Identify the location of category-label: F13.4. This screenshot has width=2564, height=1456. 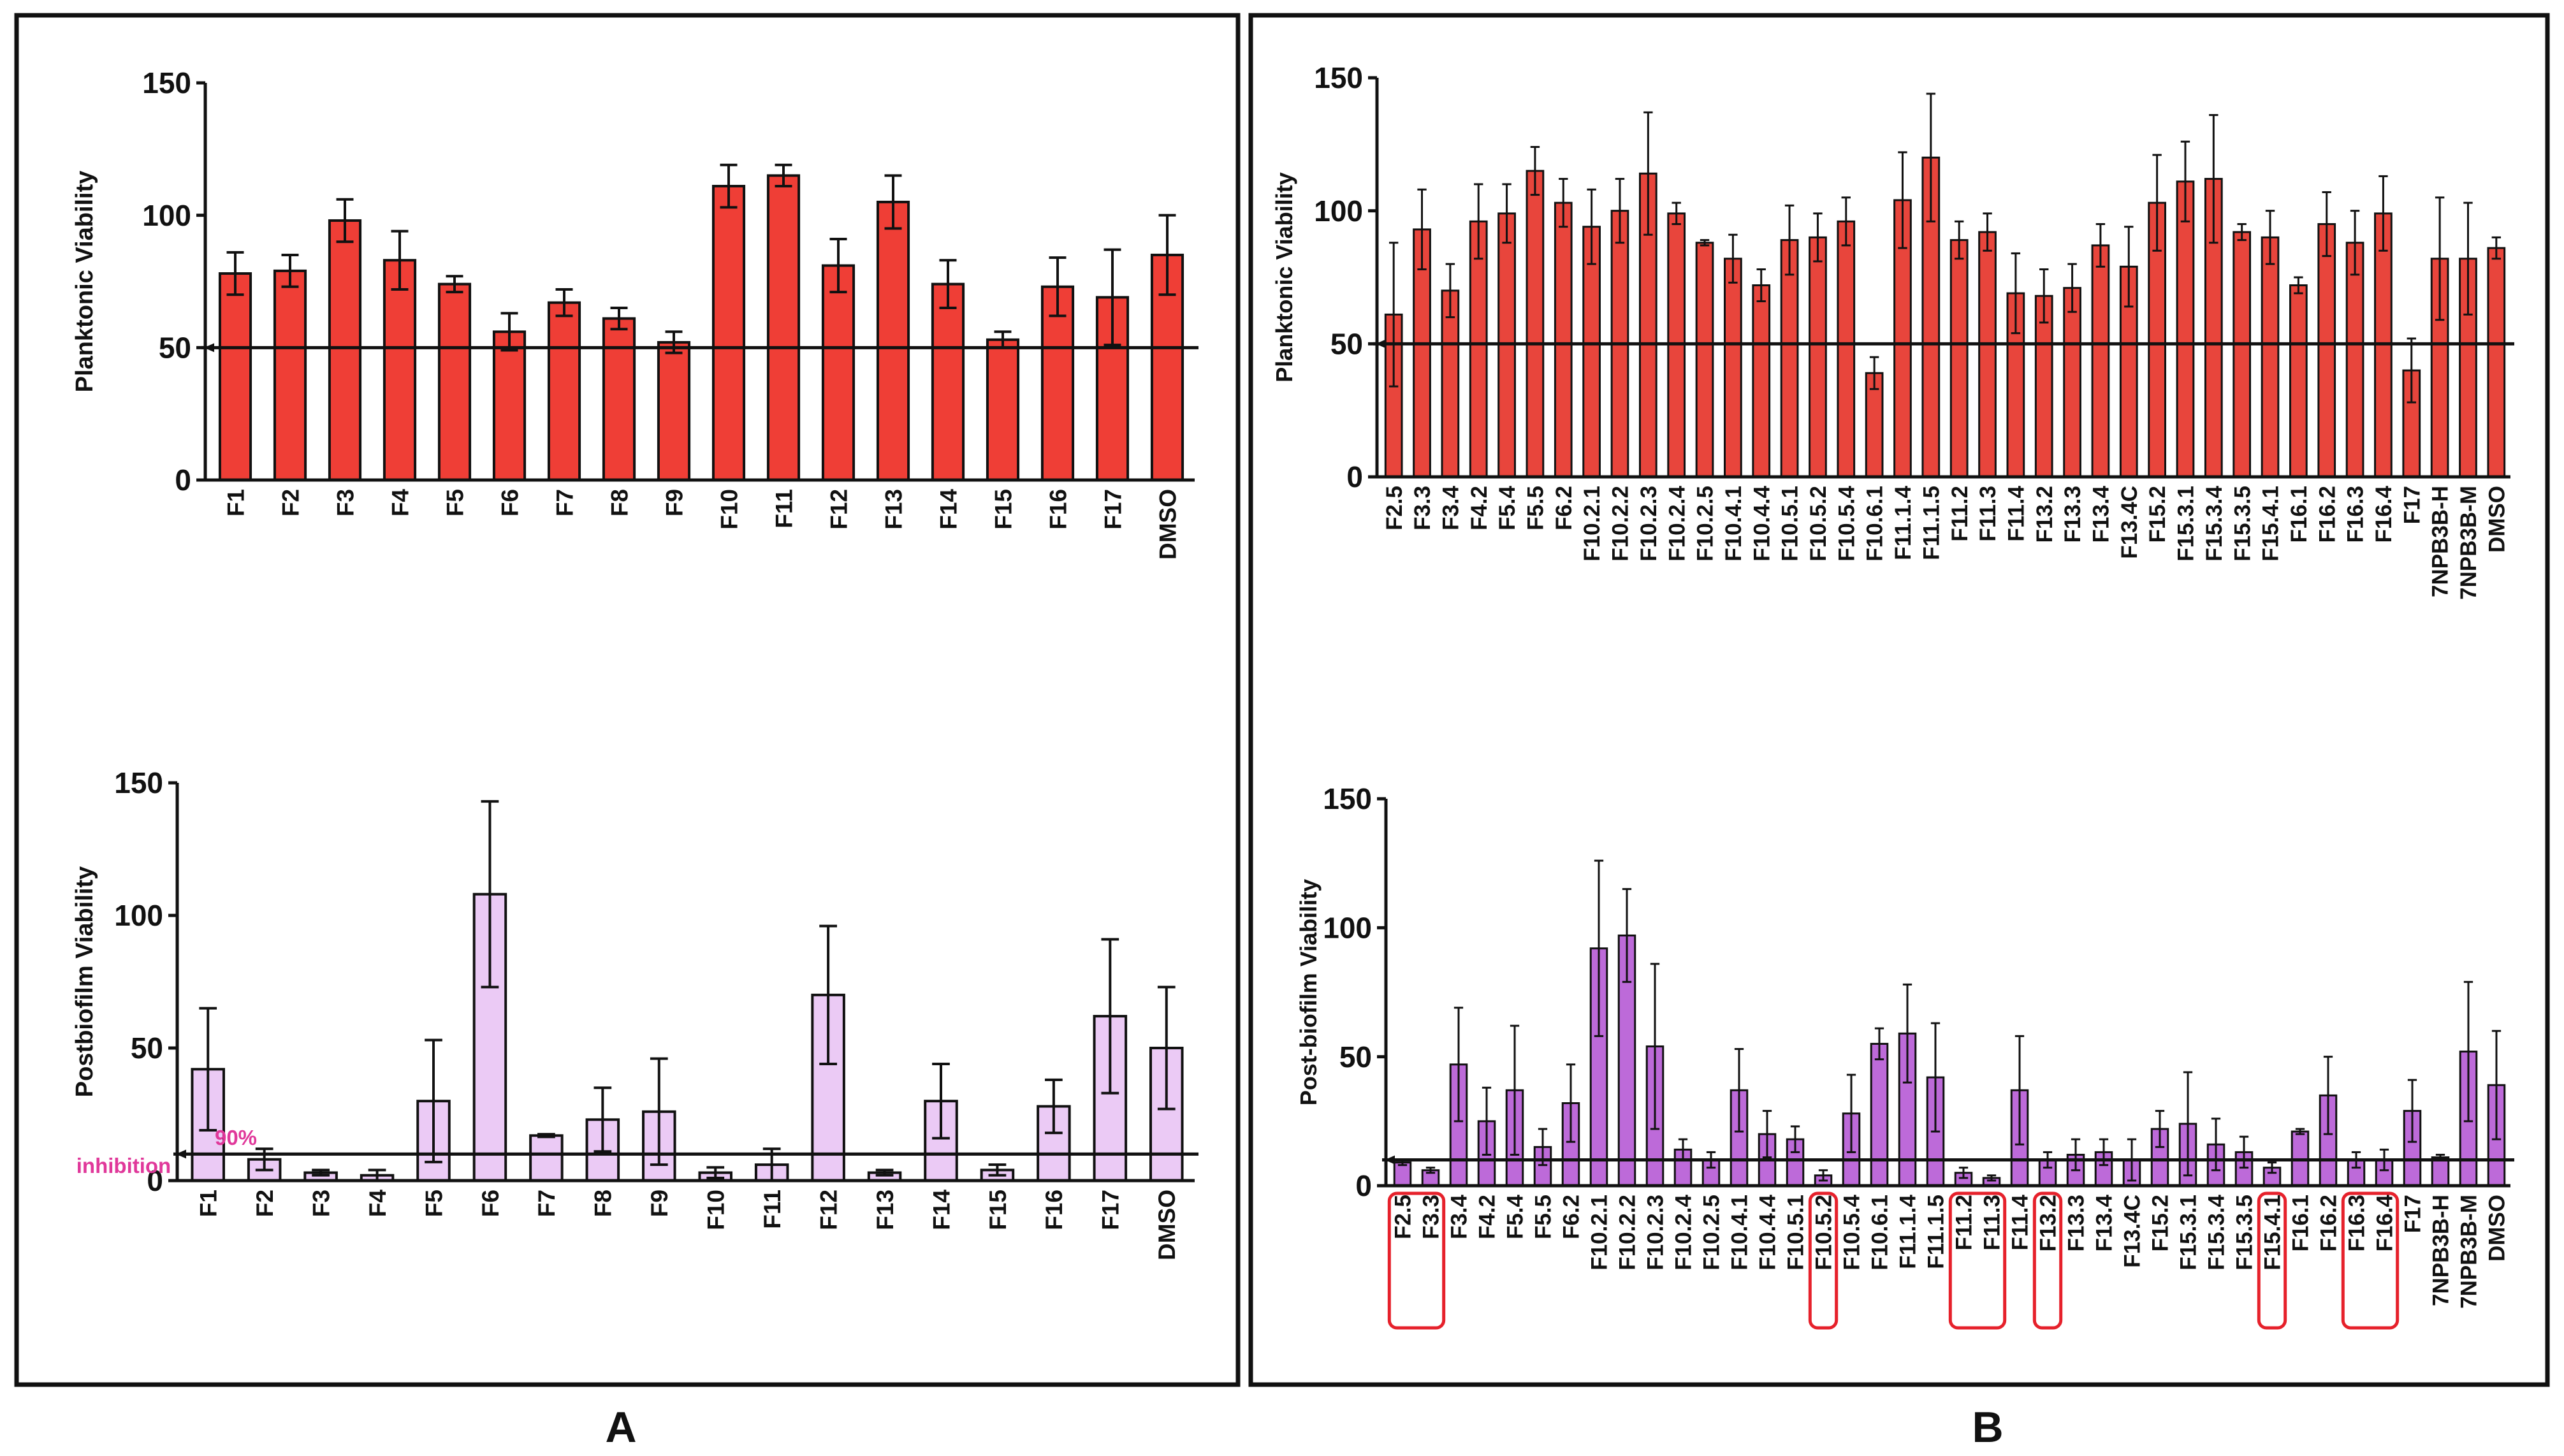
(2104, 1222).